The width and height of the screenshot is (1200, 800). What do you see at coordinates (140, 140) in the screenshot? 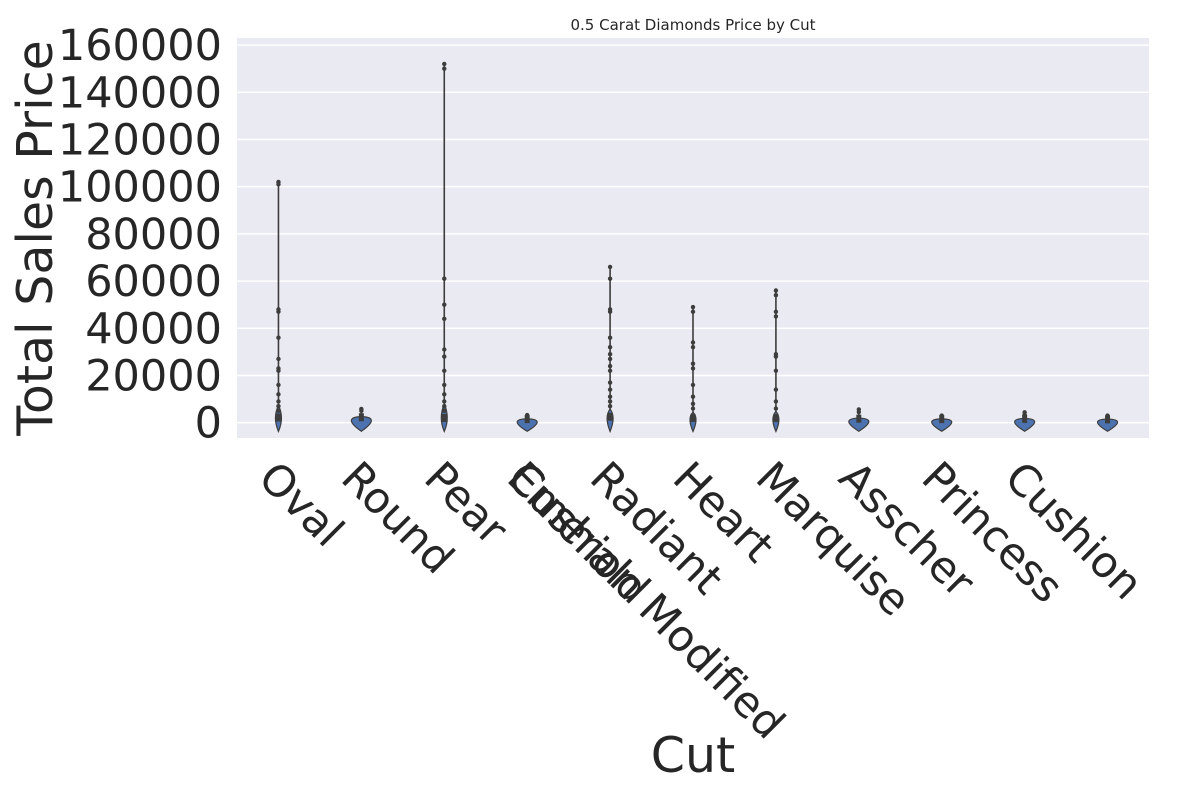
I see `y-tick-label: 120000` at bounding box center [140, 140].